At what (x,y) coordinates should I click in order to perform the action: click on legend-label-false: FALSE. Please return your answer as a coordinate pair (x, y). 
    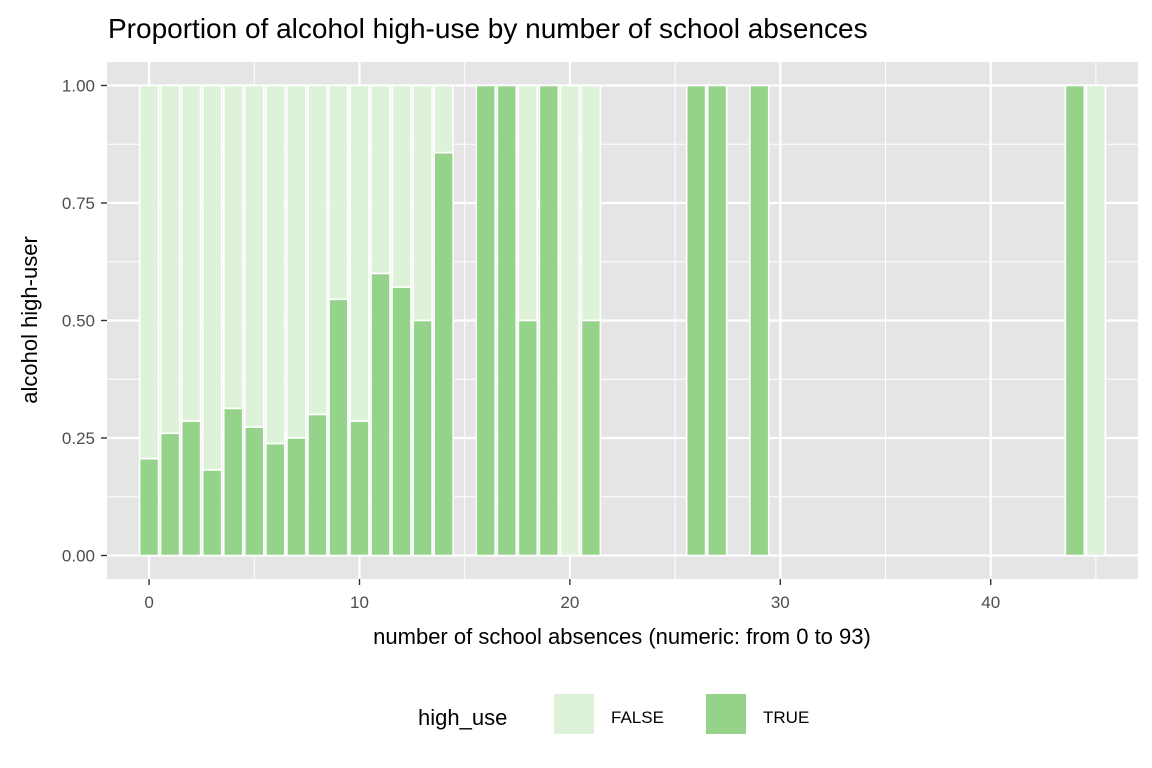
    Looking at the image, I should click on (637, 717).